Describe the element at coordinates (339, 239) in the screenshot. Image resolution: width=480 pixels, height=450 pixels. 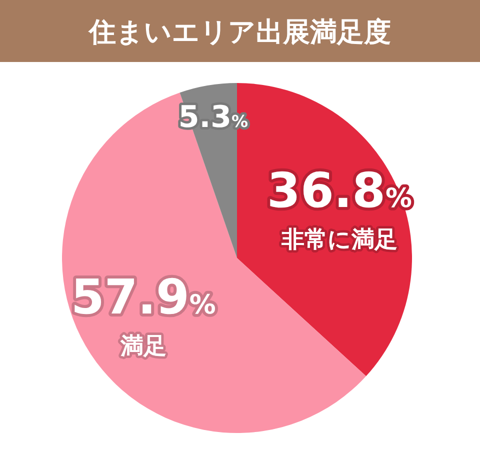
I see `slice-label: 非常に満足` at that location.